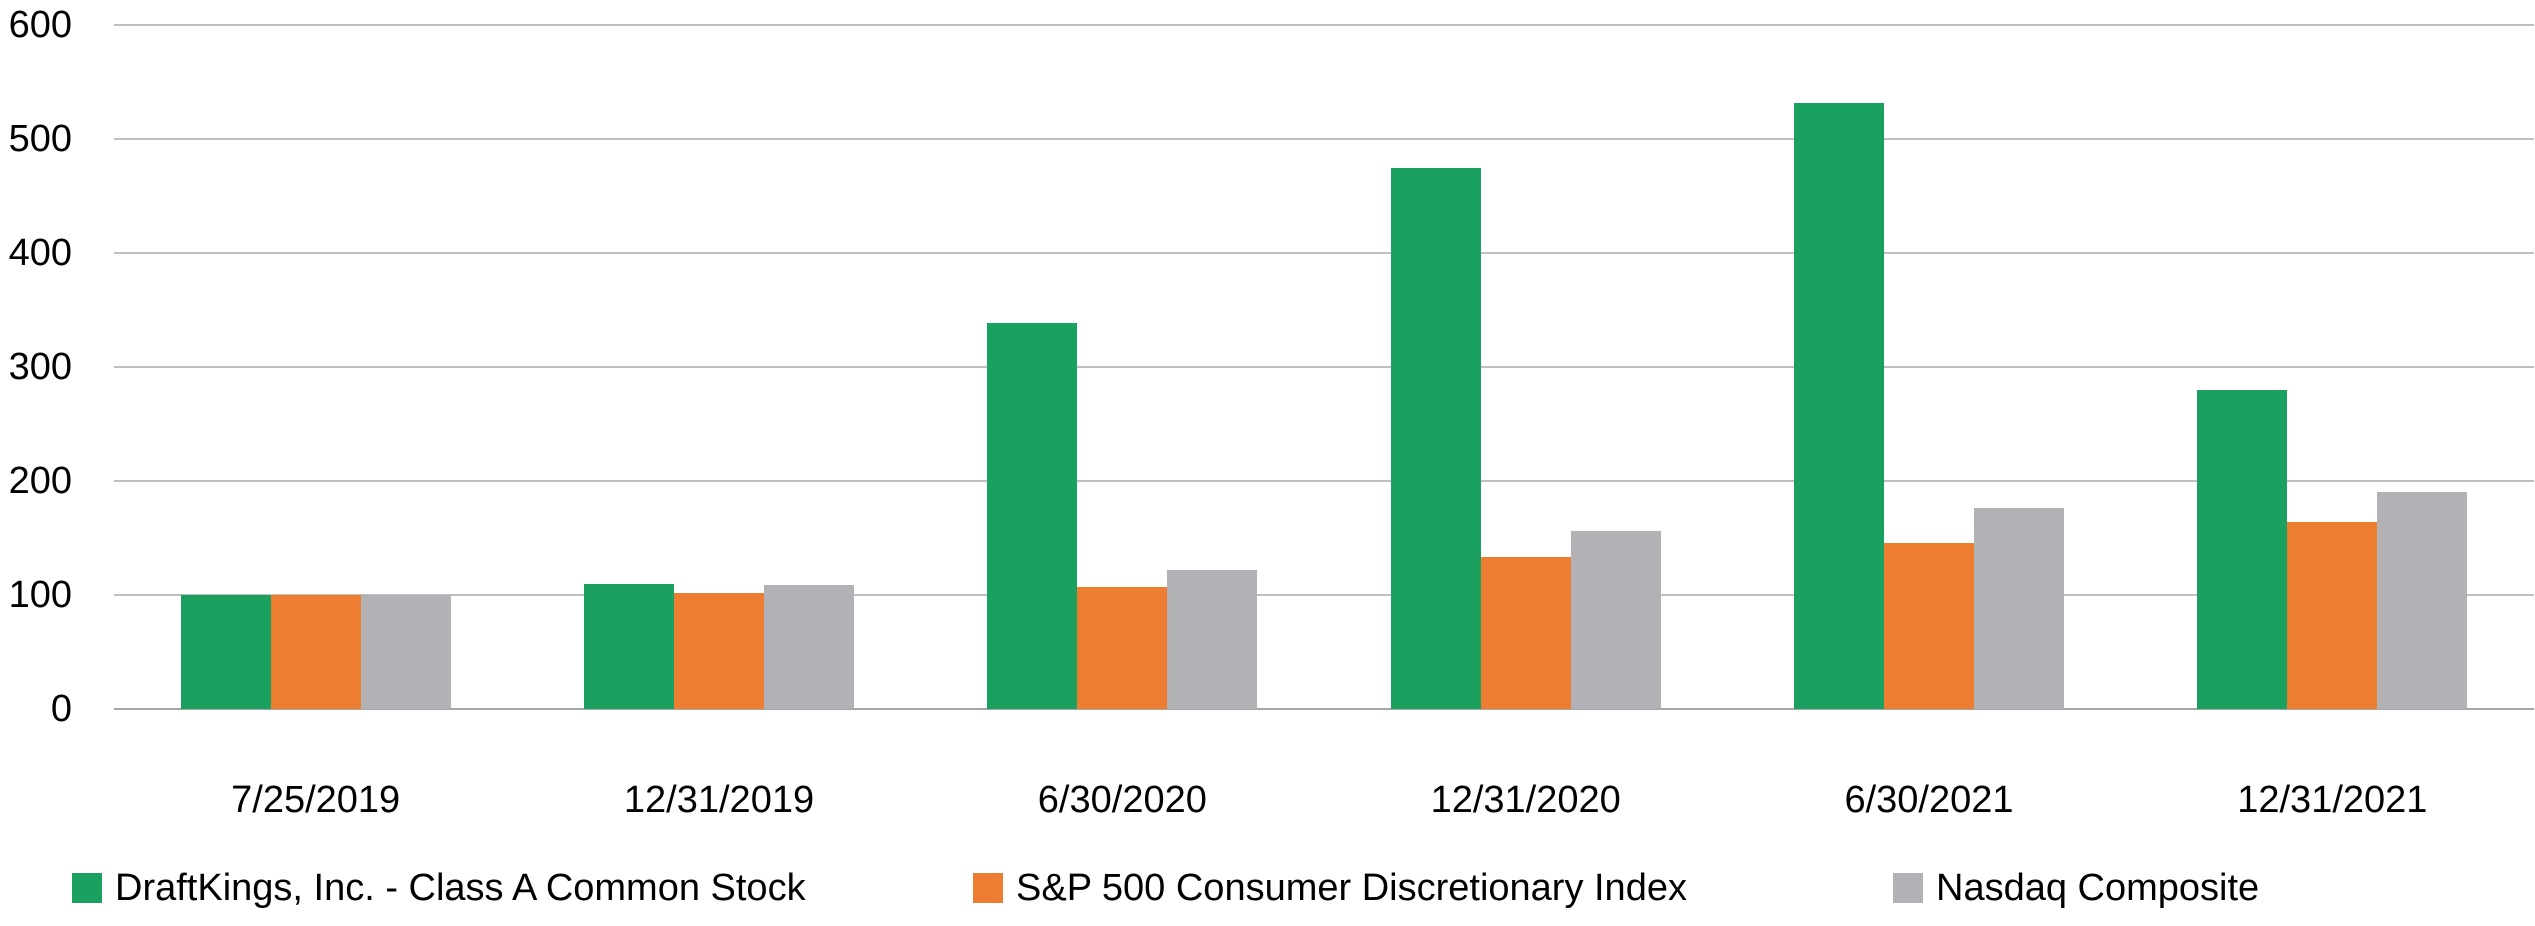  Describe the element at coordinates (1435, 438) in the screenshot. I see `bar-draftkings-inc-class-a-common-stock-12-31-2020` at that location.